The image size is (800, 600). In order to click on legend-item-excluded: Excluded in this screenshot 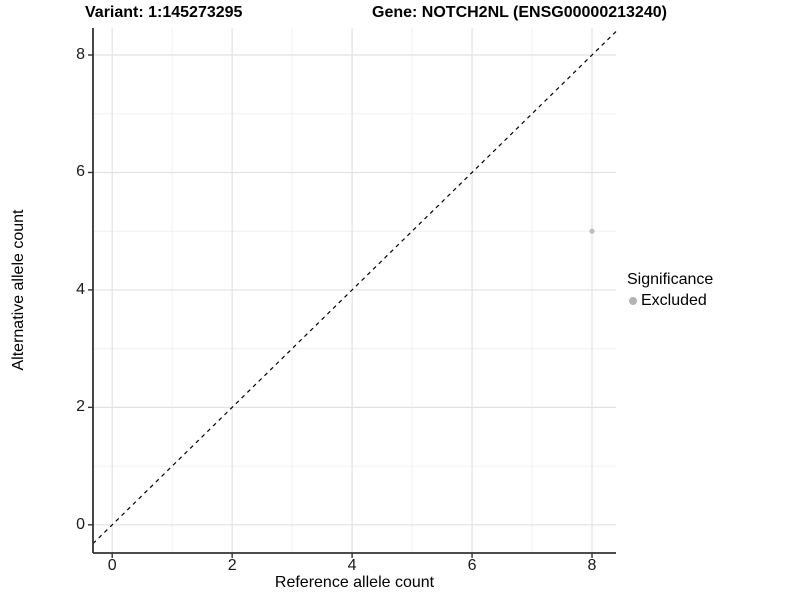, I will do `click(670, 301)`.